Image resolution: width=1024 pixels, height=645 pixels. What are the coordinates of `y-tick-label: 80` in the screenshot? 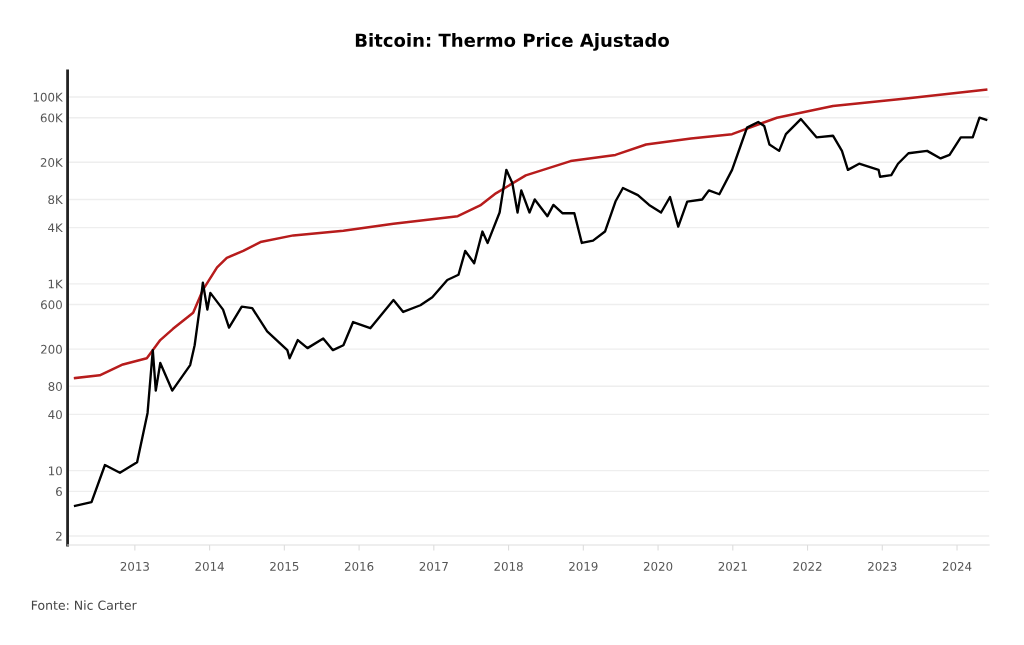 It's located at (55, 386).